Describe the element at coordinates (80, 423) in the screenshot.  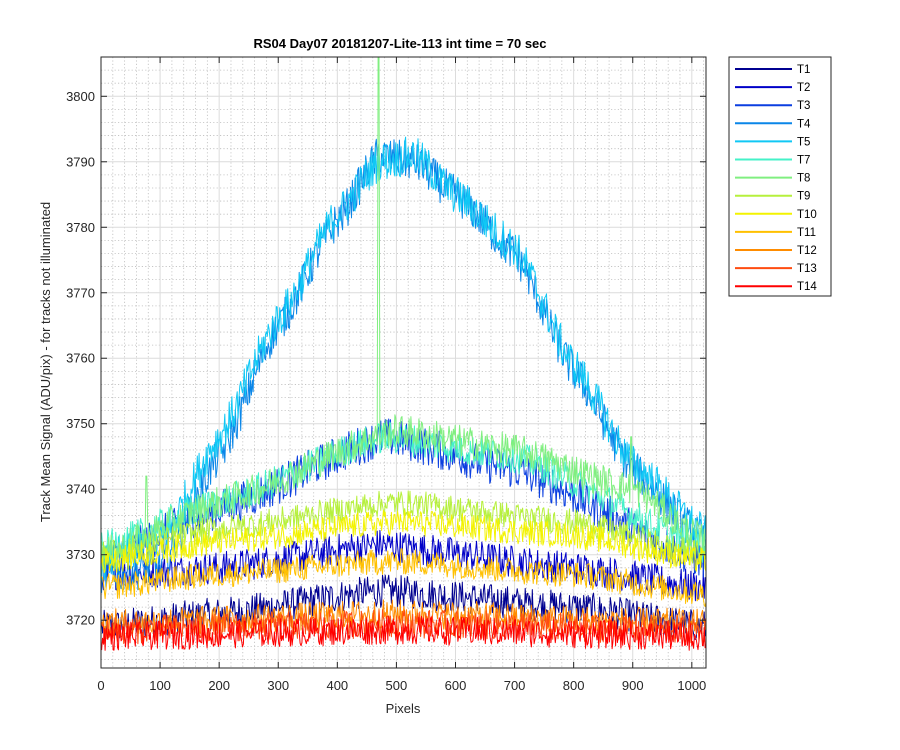
I see `y-tick-label: 3750` at that location.